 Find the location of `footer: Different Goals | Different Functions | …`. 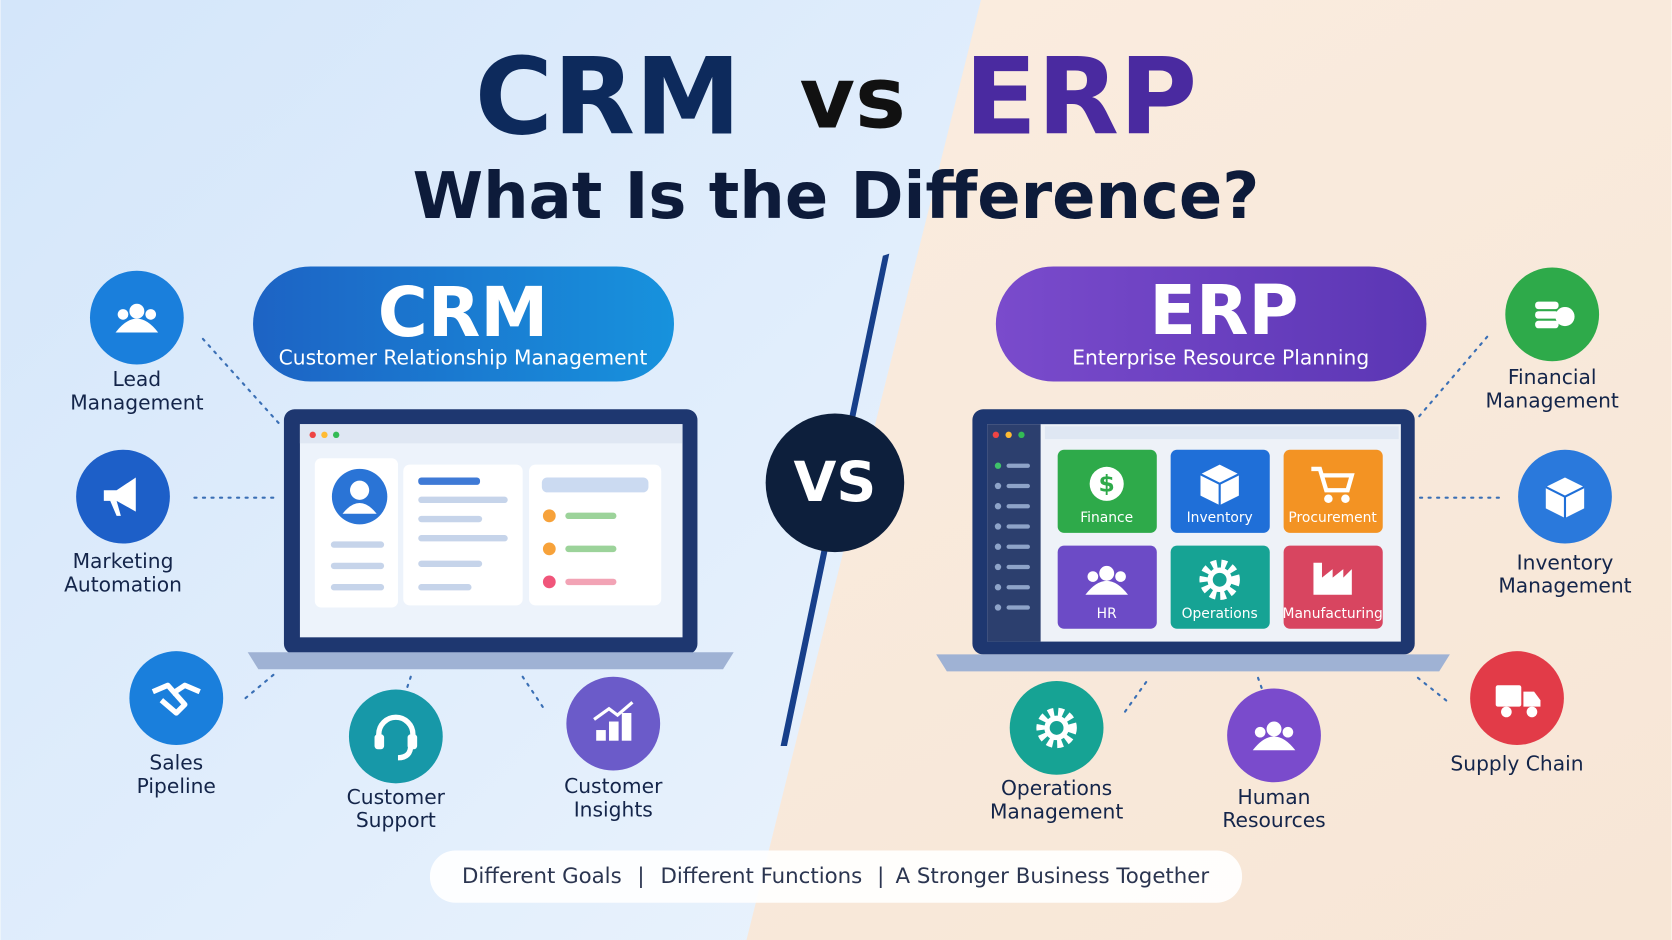

footer: Different Goals | Different Functions | … is located at coordinates (835, 876).